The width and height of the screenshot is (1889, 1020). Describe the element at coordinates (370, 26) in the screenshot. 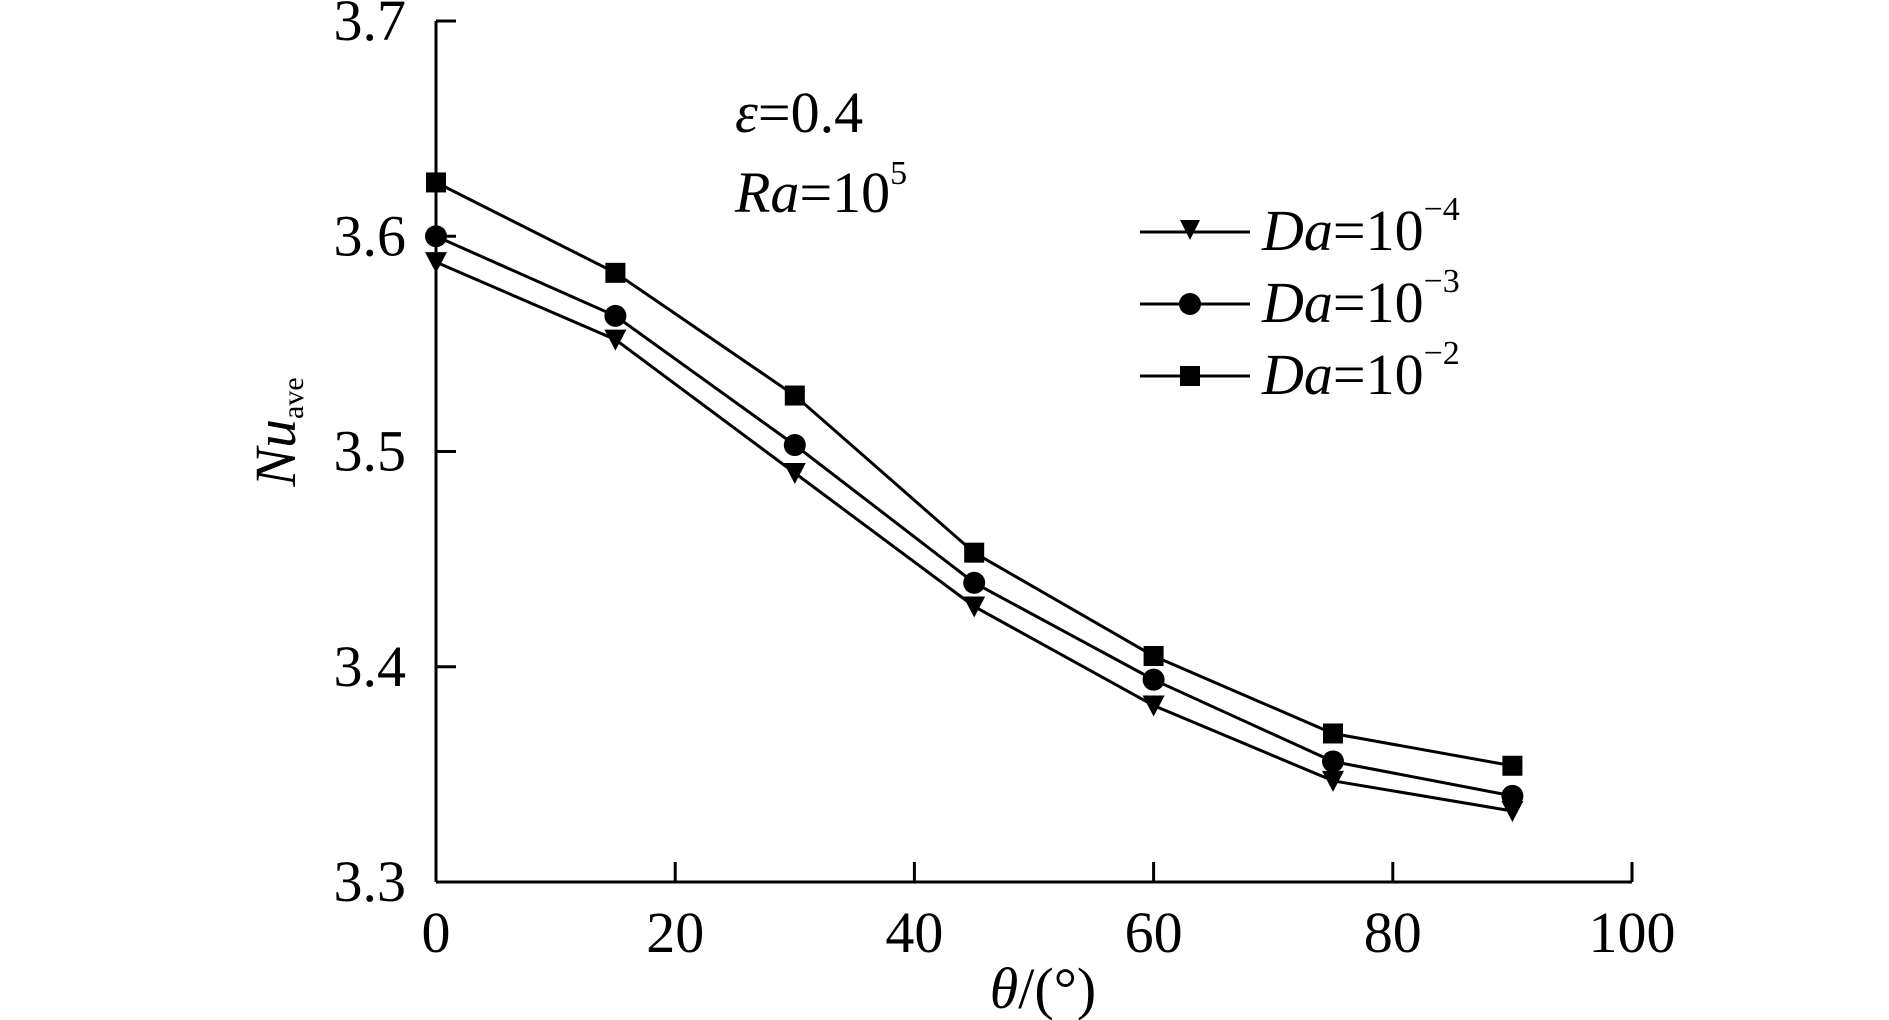

I see `y-tick-label: 3.7` at that location.